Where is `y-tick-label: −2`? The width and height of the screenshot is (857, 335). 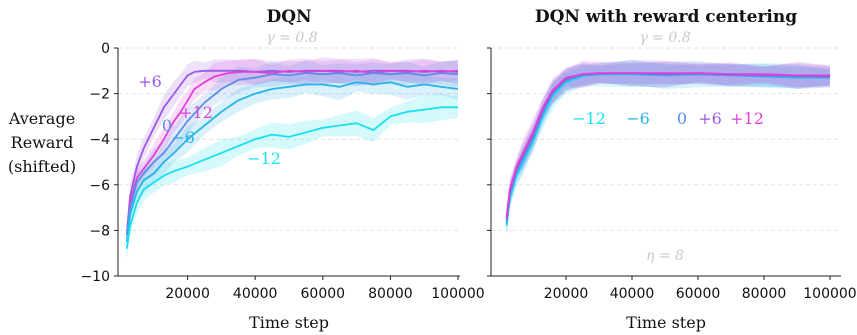
y-tick-label: −2 is located at coordinates (99, 95).